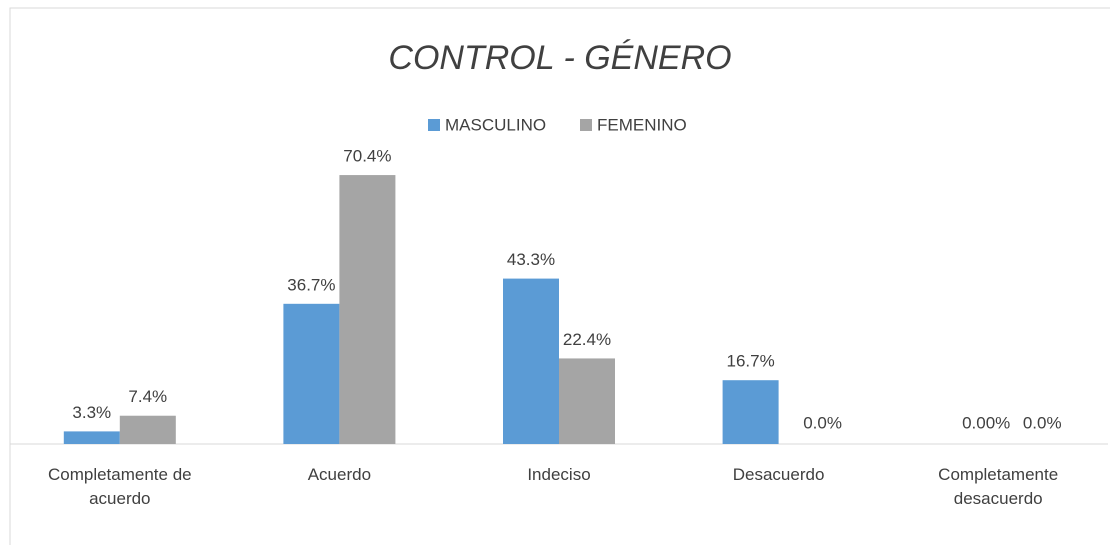 This screenshot has height=545, width=1110. What do you see at coordinates (119, 486) in the screenshot?
I see `x-tick-label: Completamente de acuerdo` at bounding box center [119, 486].